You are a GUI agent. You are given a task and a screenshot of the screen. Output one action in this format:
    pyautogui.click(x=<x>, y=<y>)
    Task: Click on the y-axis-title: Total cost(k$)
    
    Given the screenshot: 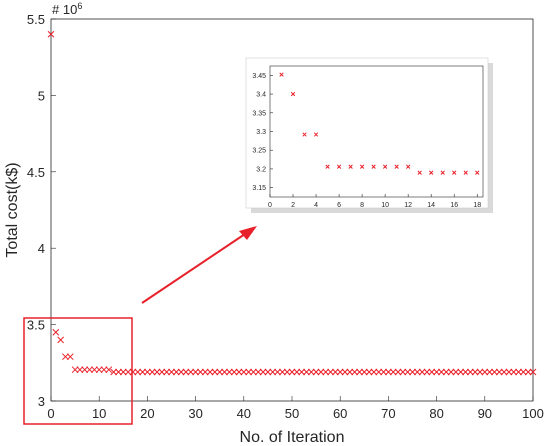 What is the action you would take?
    pyautogui.click(x=12, y=209)
    